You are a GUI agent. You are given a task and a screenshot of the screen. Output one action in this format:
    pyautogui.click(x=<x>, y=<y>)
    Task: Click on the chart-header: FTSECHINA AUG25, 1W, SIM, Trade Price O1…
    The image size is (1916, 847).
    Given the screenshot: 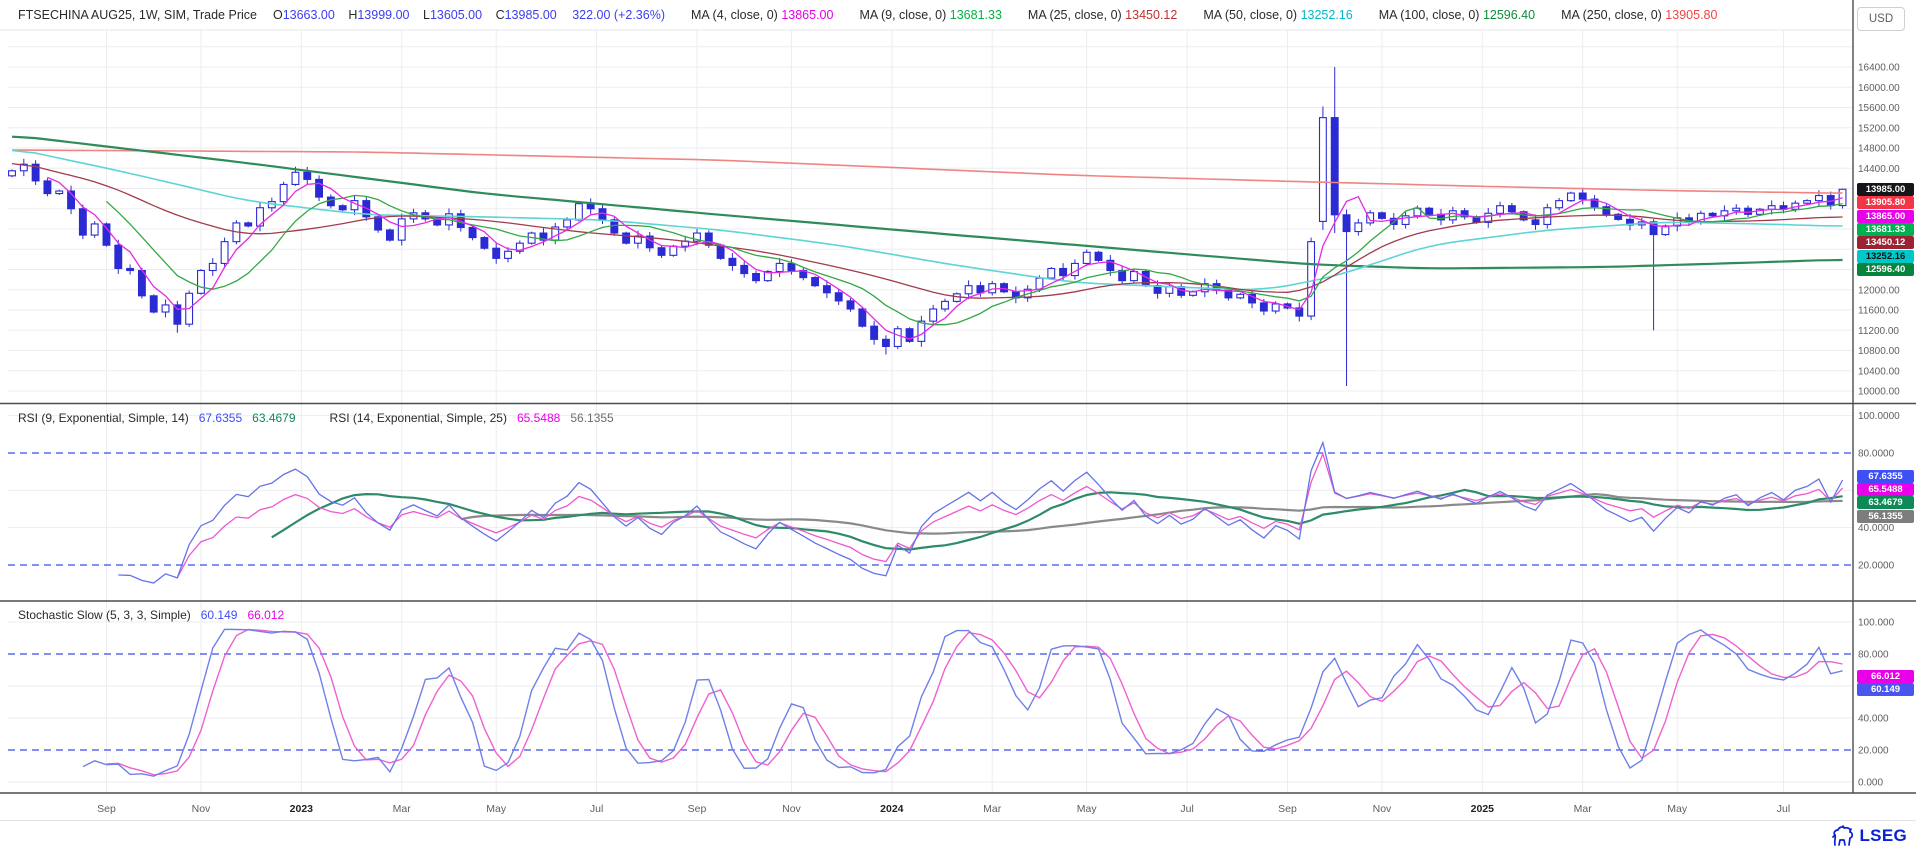 What is the action you would take?
    pyautogui.click(x=918, y=15)
    